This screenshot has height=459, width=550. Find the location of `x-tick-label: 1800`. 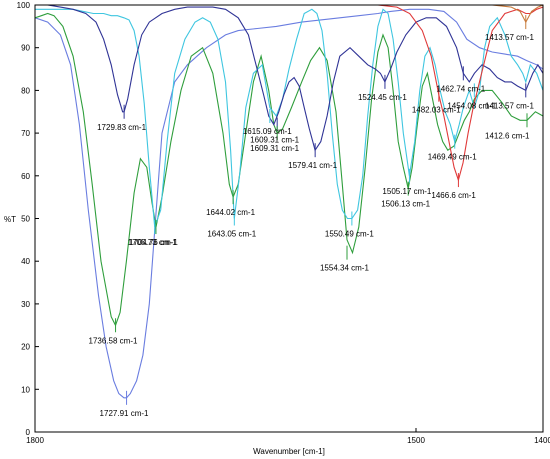

x-tick-label: 1800 is located at coordinates (35, 440).